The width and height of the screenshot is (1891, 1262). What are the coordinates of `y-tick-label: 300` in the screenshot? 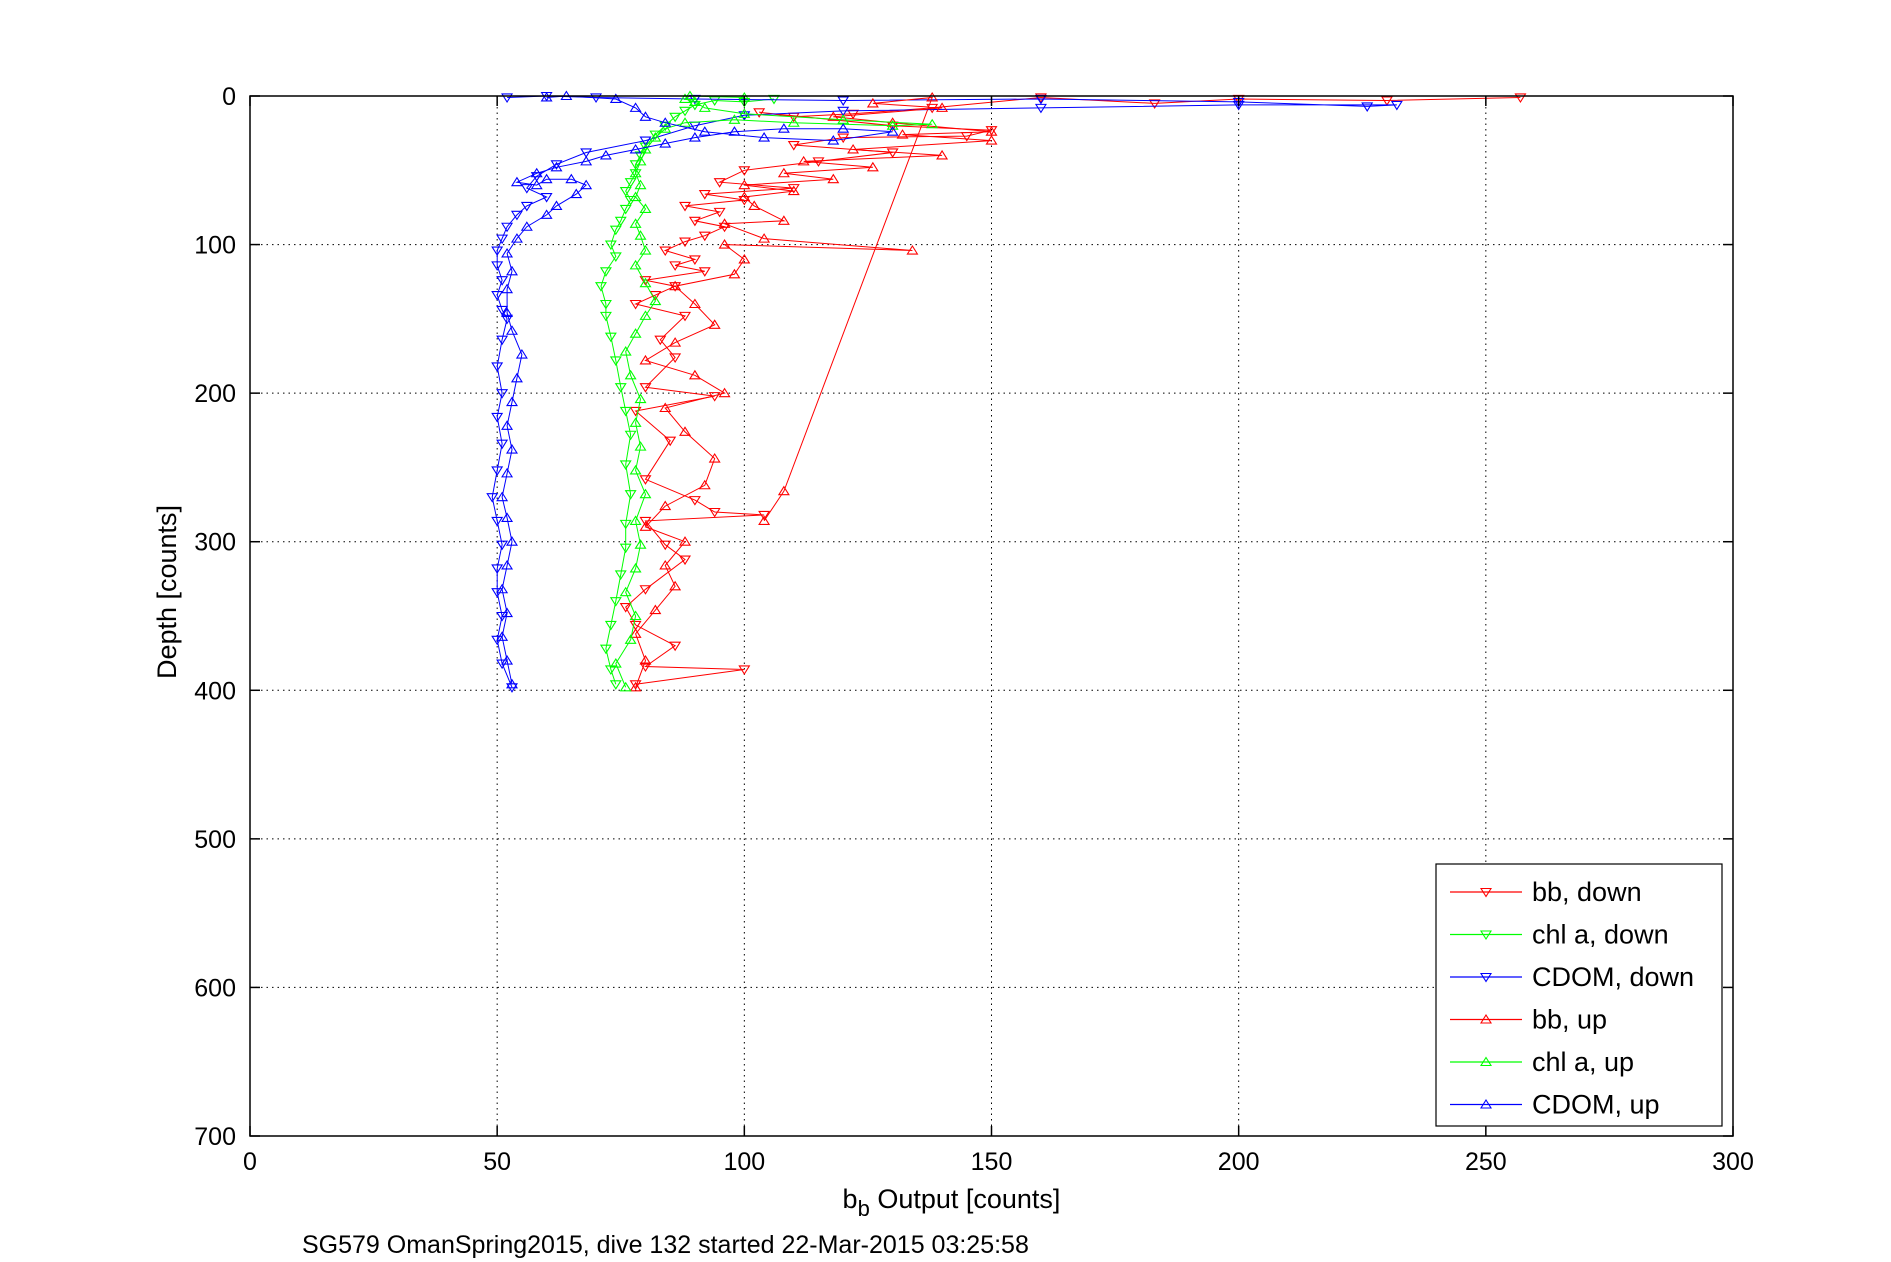 It's located at (215, 543).